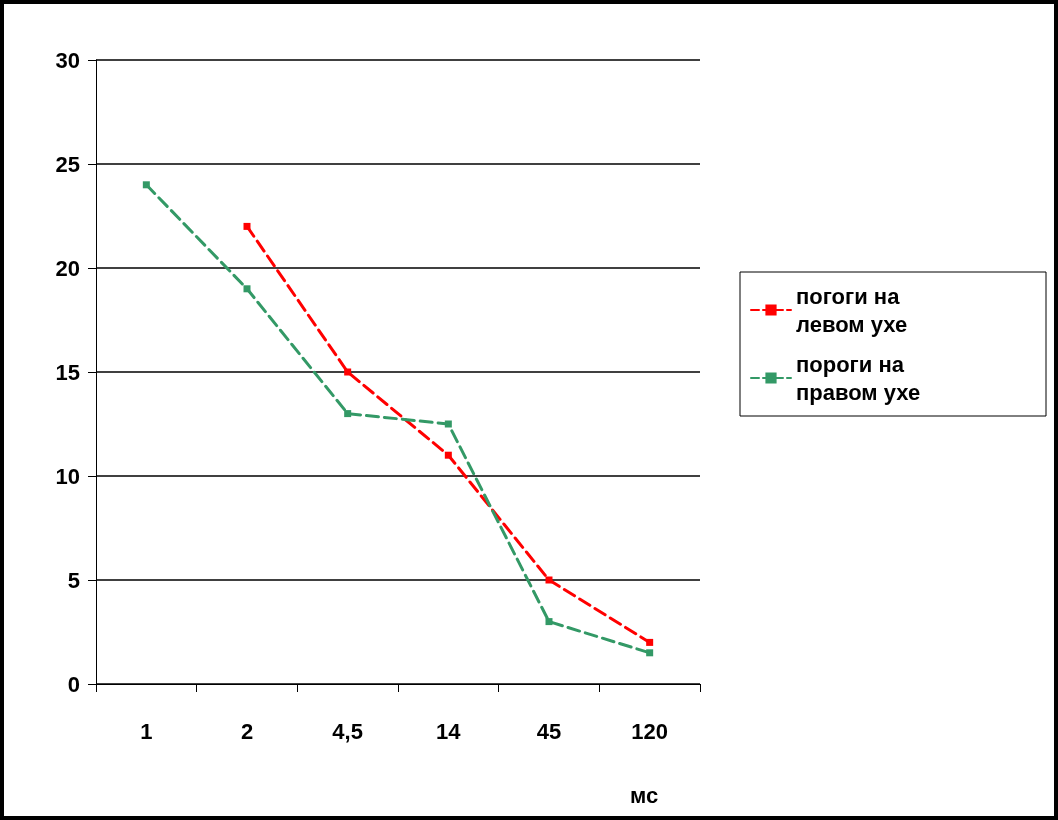 This screenshot has width=1058, height=820. I want to click on y-tick-label: 15, so click(67, 372).